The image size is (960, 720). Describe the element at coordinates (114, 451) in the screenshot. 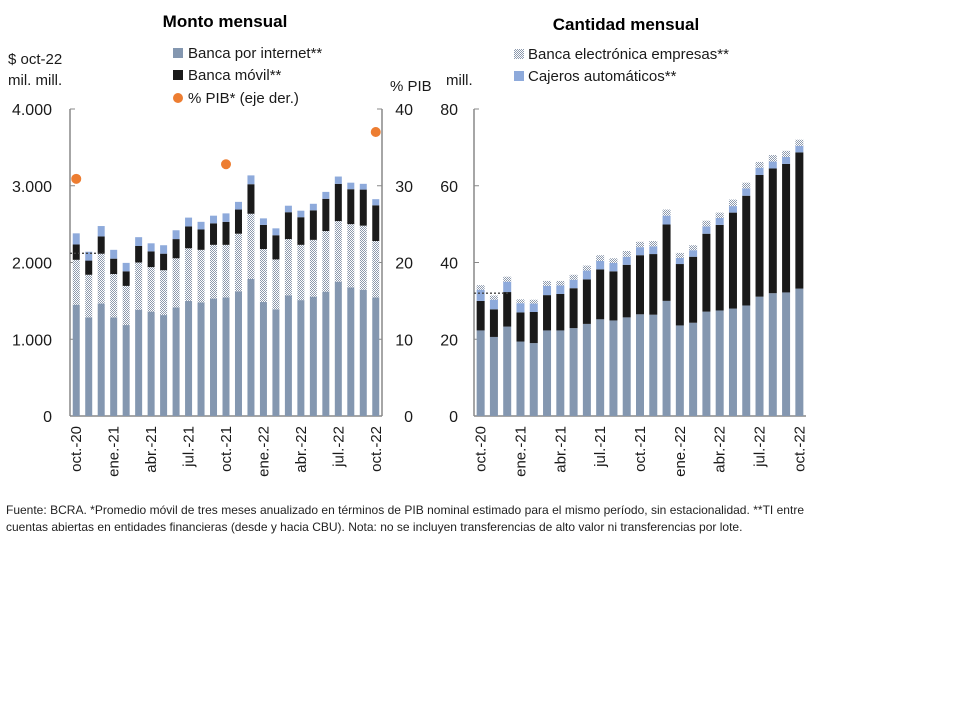

I see `x-tick-label: ene.-21` at that location.